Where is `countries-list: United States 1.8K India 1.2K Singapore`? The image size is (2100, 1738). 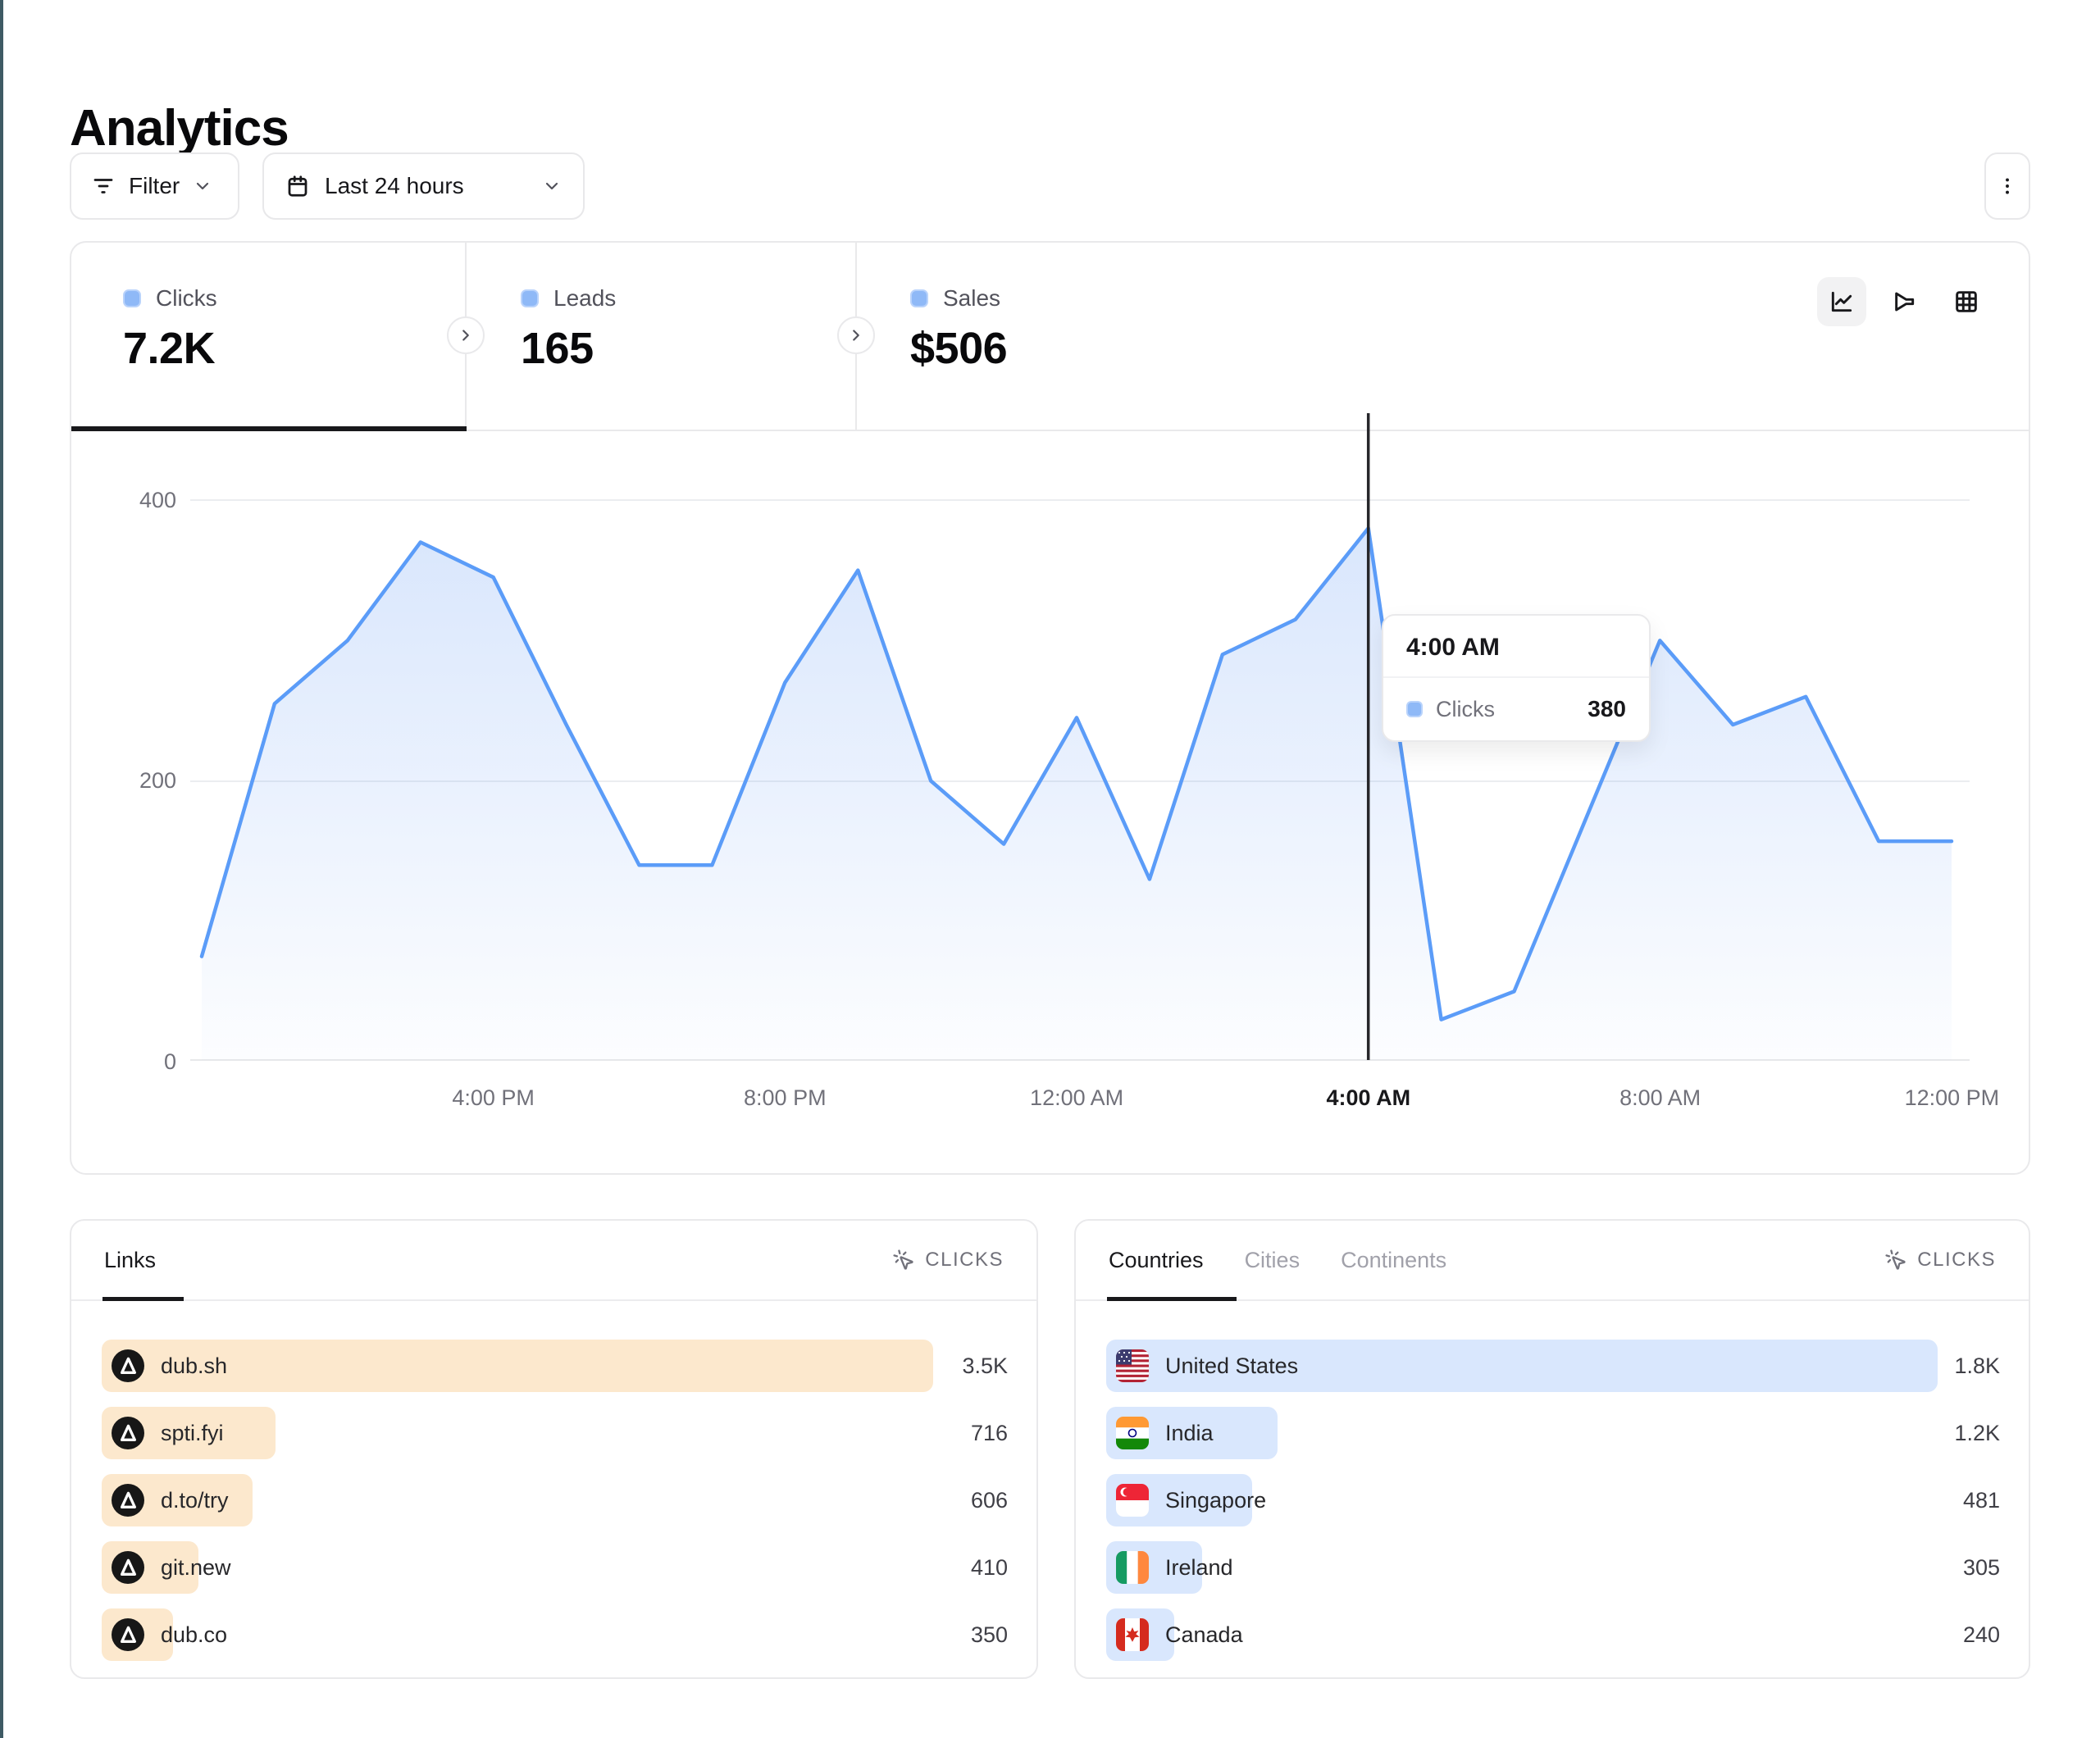 countries-list: United States 1.8K India 1.2K Singapore is located at coordinates (1553, 1500).